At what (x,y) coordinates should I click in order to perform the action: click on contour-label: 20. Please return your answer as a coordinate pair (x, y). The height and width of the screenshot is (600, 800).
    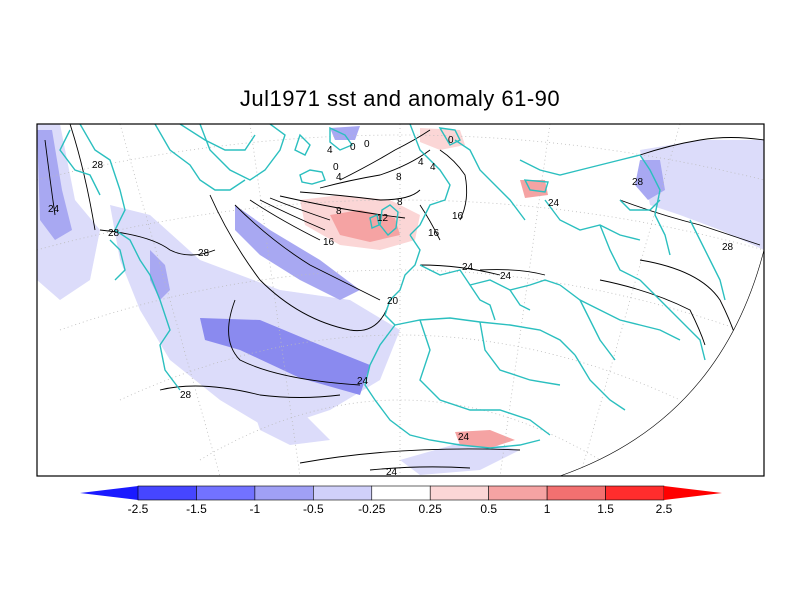
    Looking at the image, I should click on (393, 301).